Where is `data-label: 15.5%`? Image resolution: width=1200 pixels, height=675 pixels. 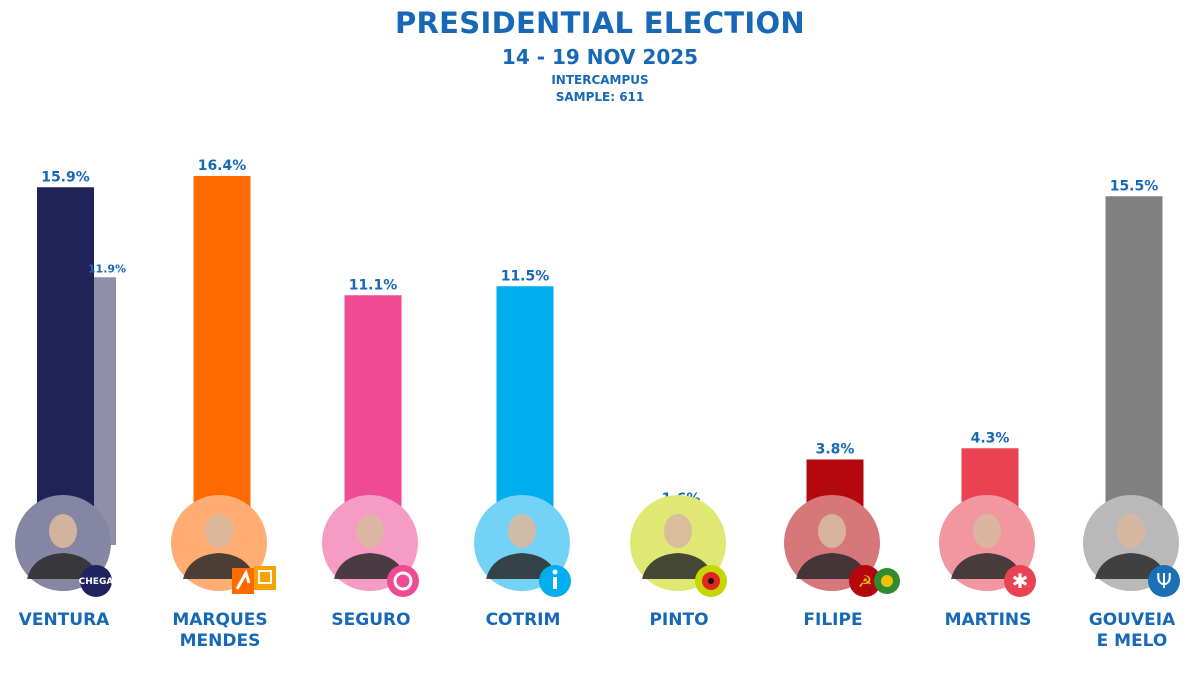
data-label: 15.5% is located at coordinates (1134, 186).